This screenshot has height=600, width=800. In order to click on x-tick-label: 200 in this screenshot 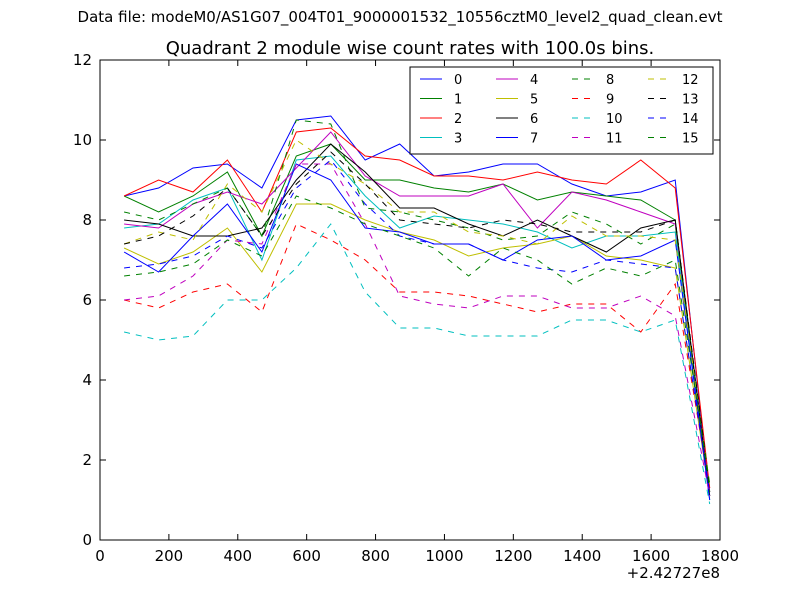, I will do `click(169, 556)`.